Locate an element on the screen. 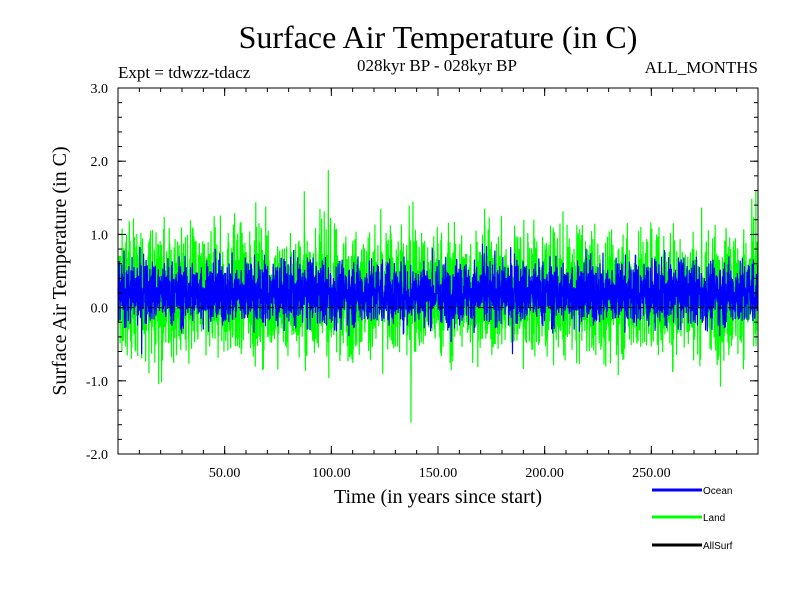  period-label: 028kyr BP - 028kyr BP is located at coordinates (437, 65).